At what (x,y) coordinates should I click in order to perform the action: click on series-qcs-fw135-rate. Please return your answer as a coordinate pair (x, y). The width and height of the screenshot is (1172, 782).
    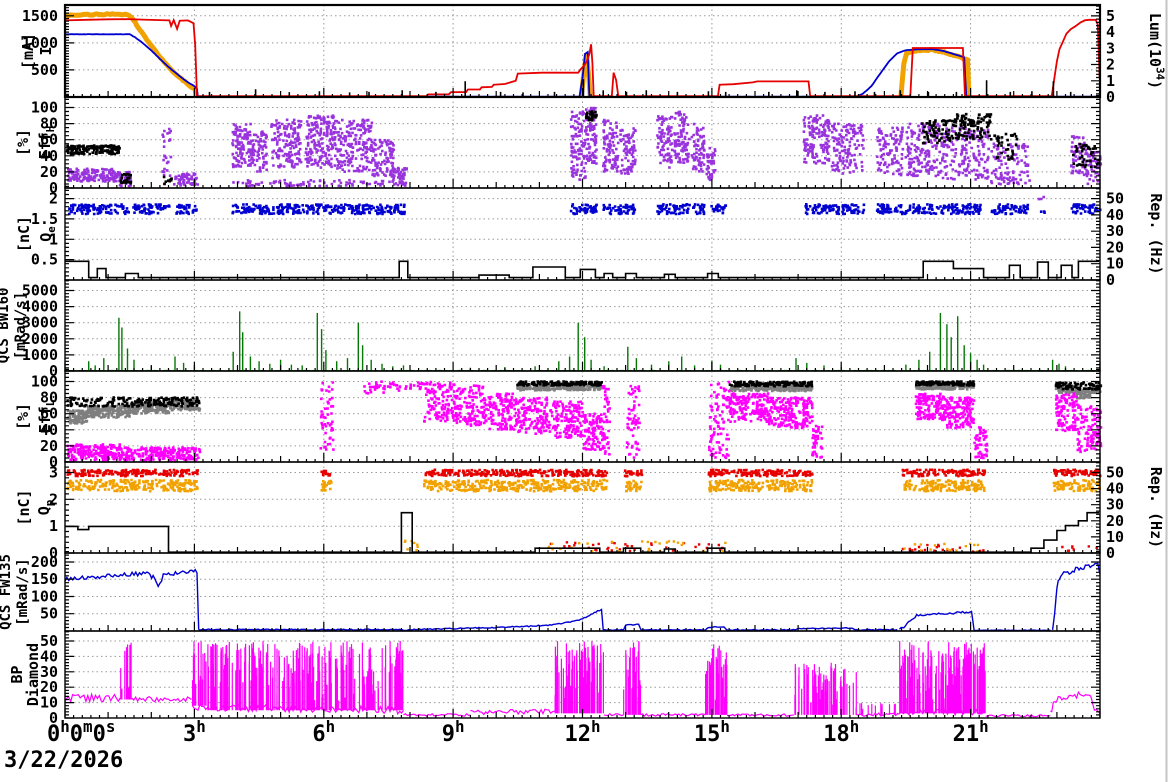
    Looking at the image, I should click on (582, 597).